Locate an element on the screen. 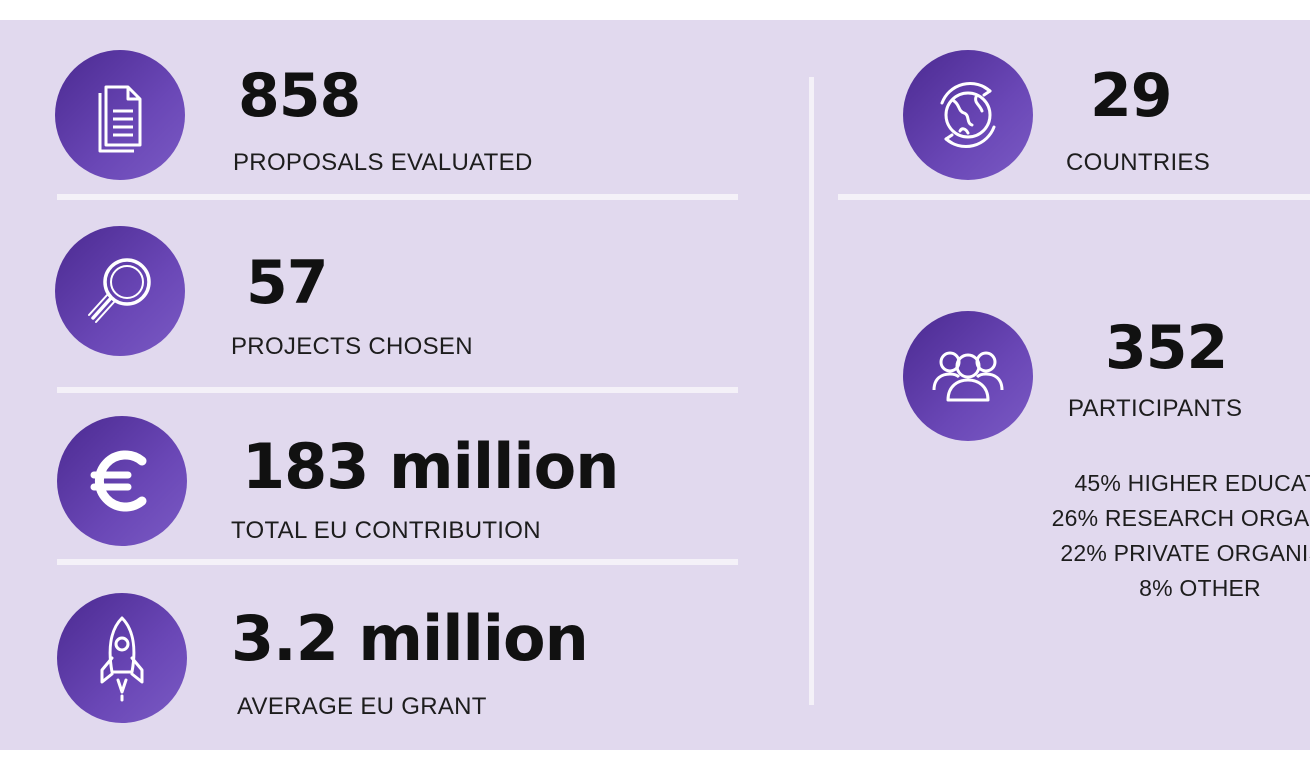 The width and height of the screenshot is (1310, 759). stat-label-contribution: TOTAL EU CONTRIBUTION is located at coordinates (386, 530).